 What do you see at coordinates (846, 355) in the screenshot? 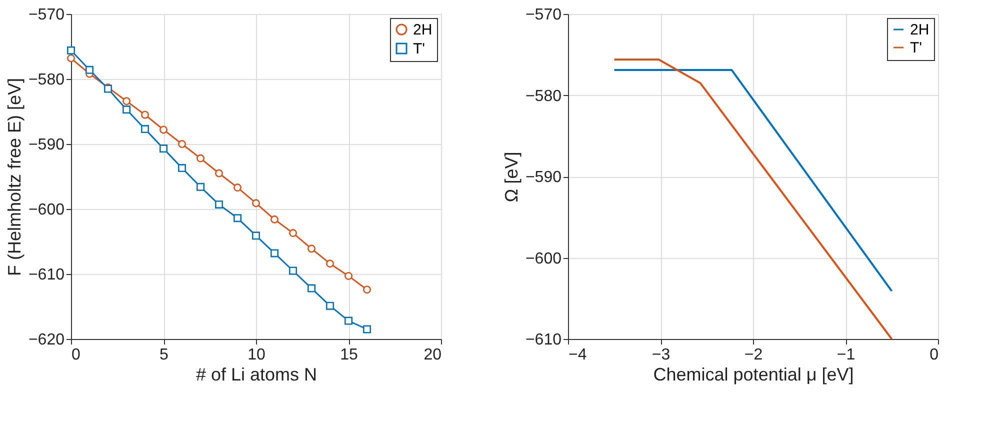
I see `x-tick-label: −1` at bounding box center [846, 355].